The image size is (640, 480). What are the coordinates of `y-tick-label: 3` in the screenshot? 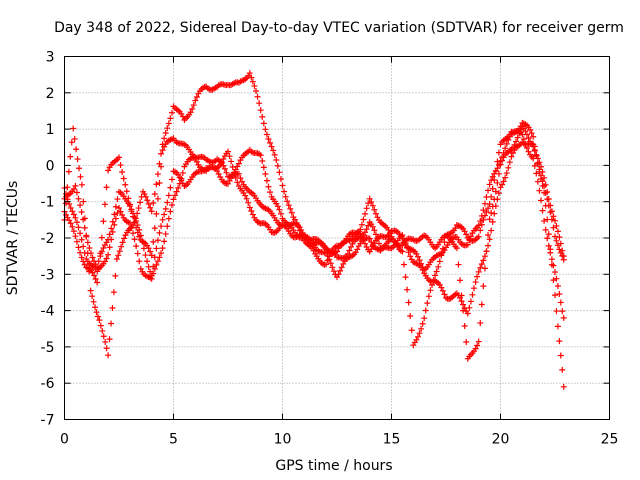 It's located at (50, 58).